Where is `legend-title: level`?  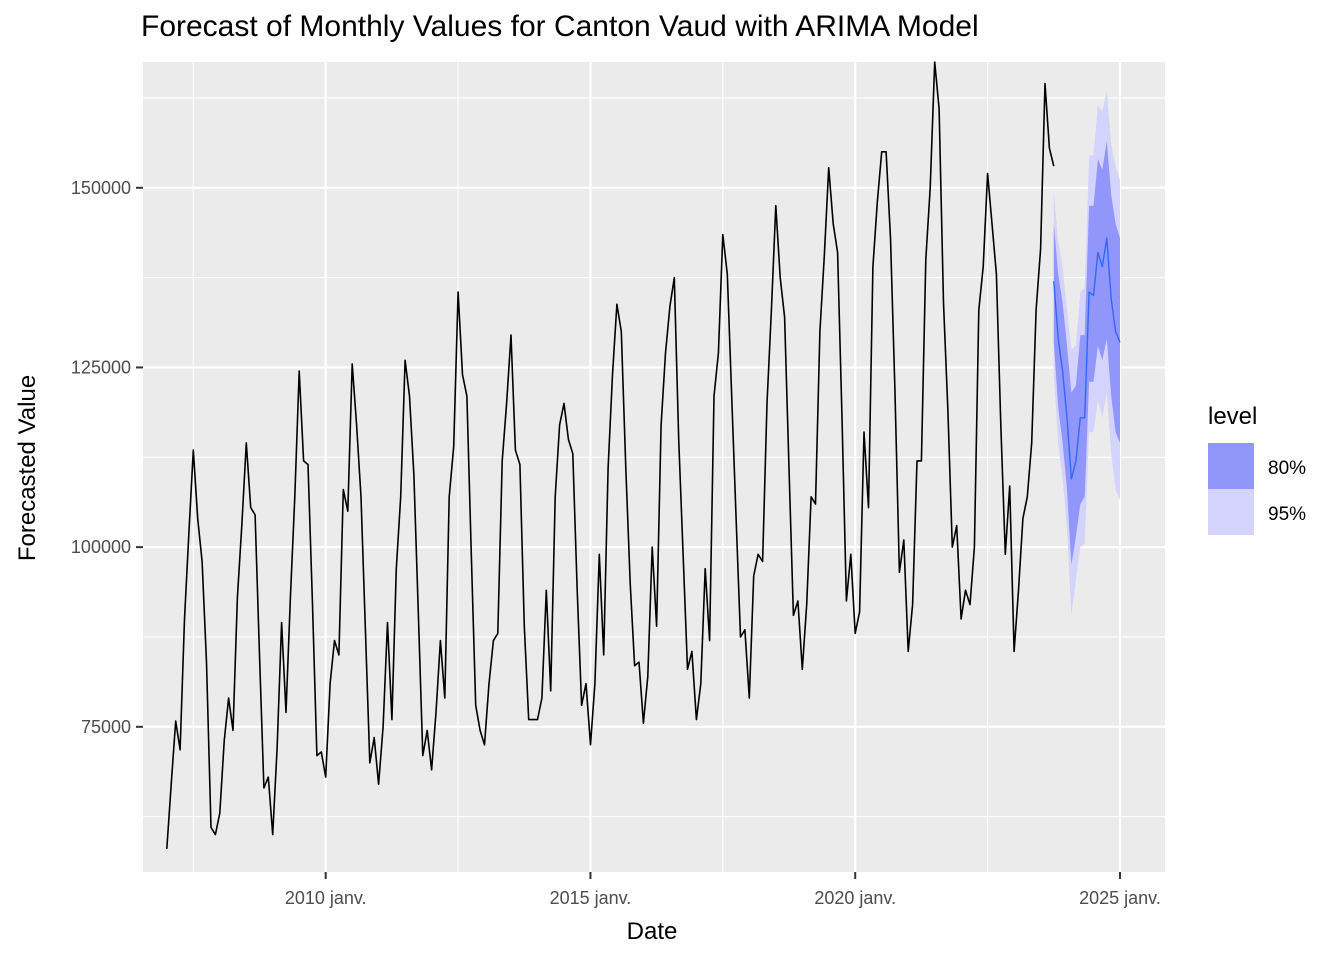
legend-title: level is located at coordinates (1232, 416).